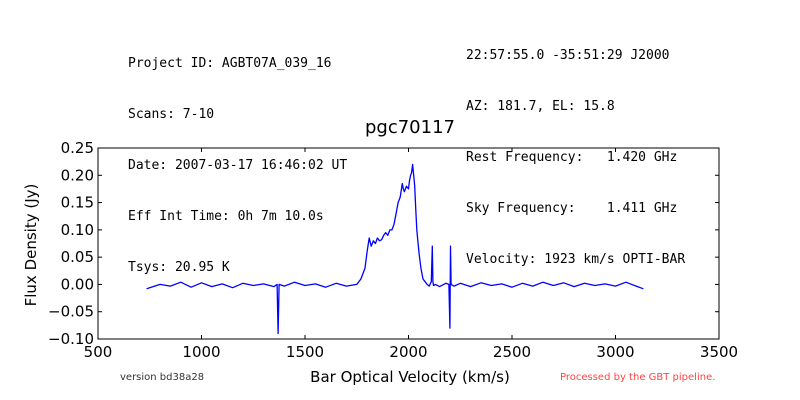  Describe the element at coordinates (71, 339) in the screenshot. I see `y-tick-label: −0.10` at that location.